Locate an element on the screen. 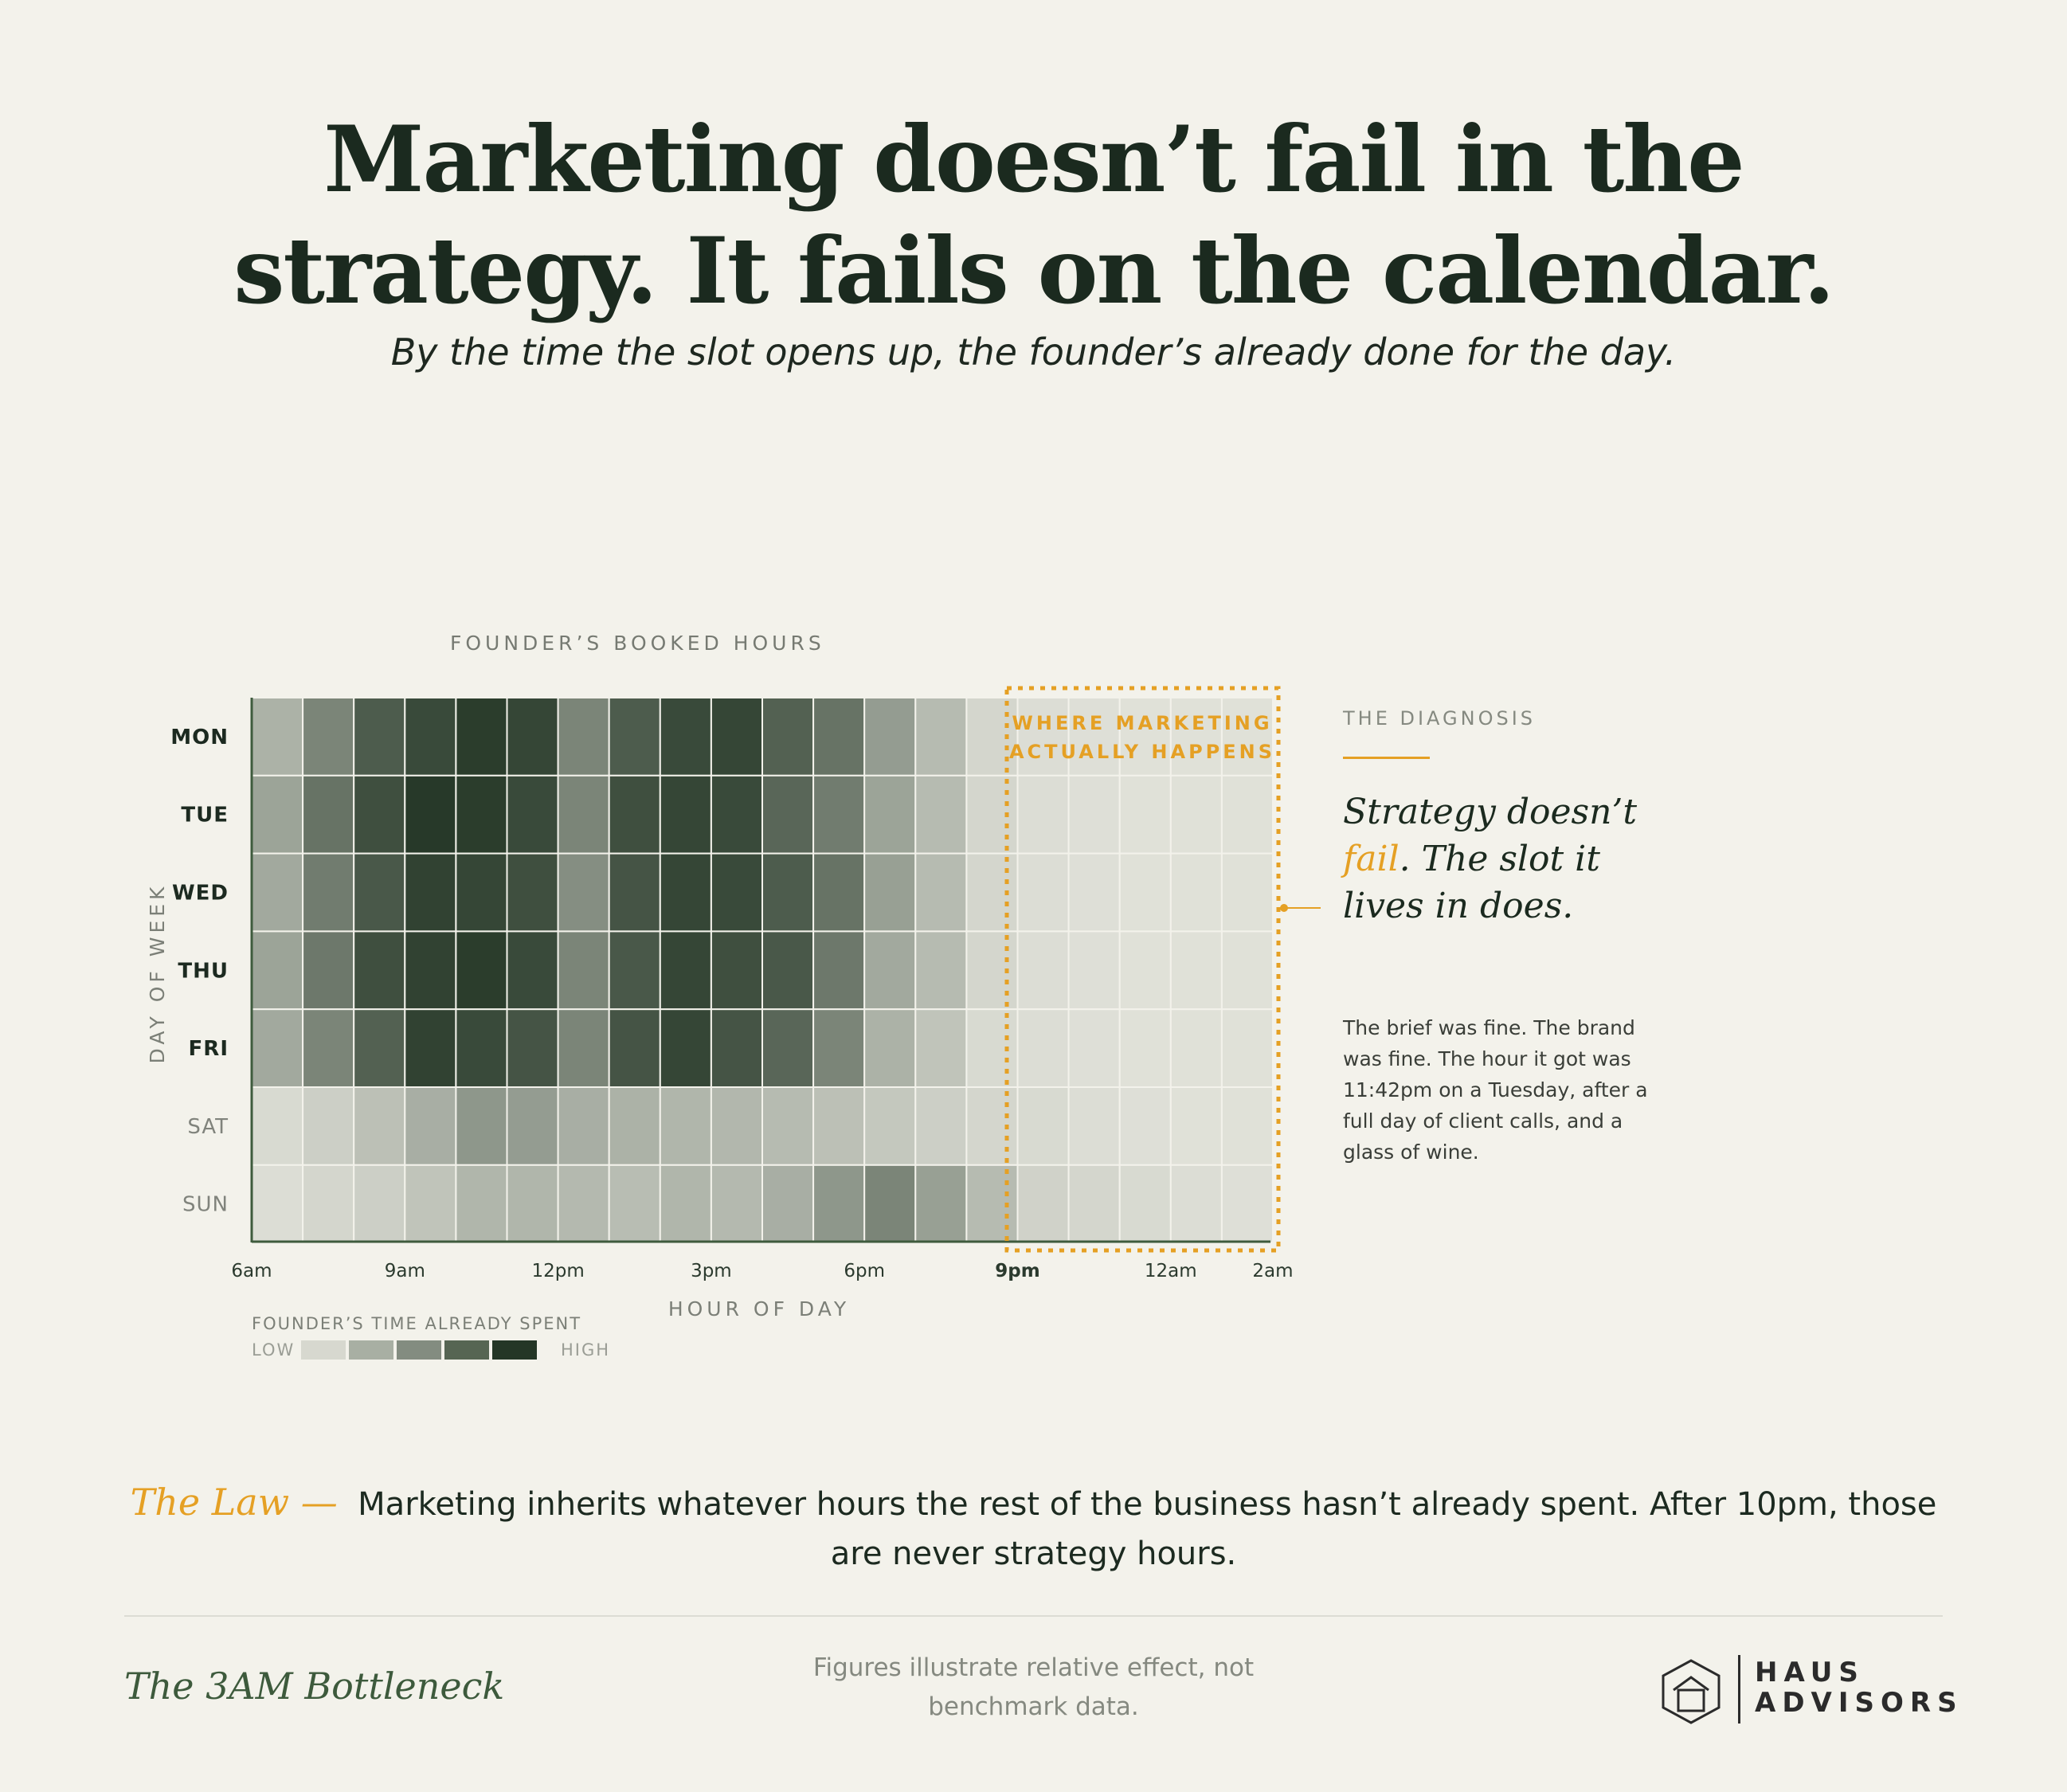  heatmap-cell-sun-6pm is located at coordinates (890, 1204).